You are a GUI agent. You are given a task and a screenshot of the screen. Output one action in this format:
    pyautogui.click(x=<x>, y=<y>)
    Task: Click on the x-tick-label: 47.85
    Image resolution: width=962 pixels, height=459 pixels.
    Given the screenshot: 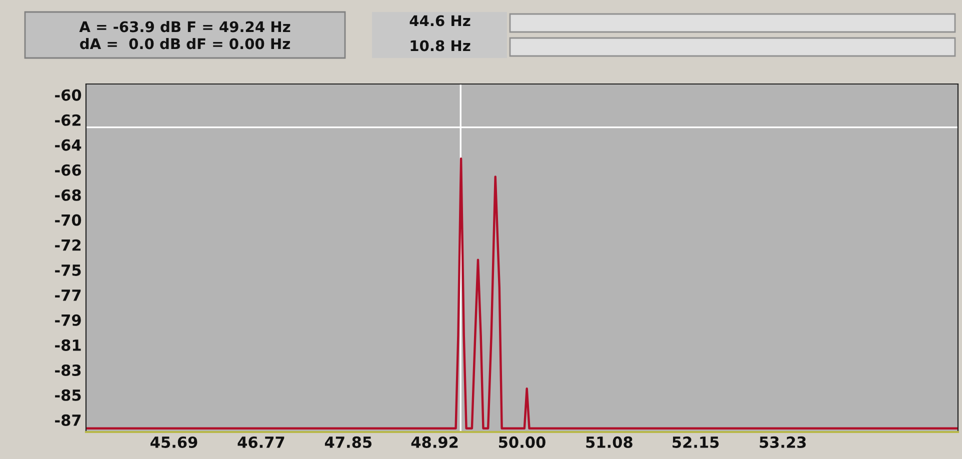 What is the action you would take?
    pyautogui.click(x=348, y=442)
    